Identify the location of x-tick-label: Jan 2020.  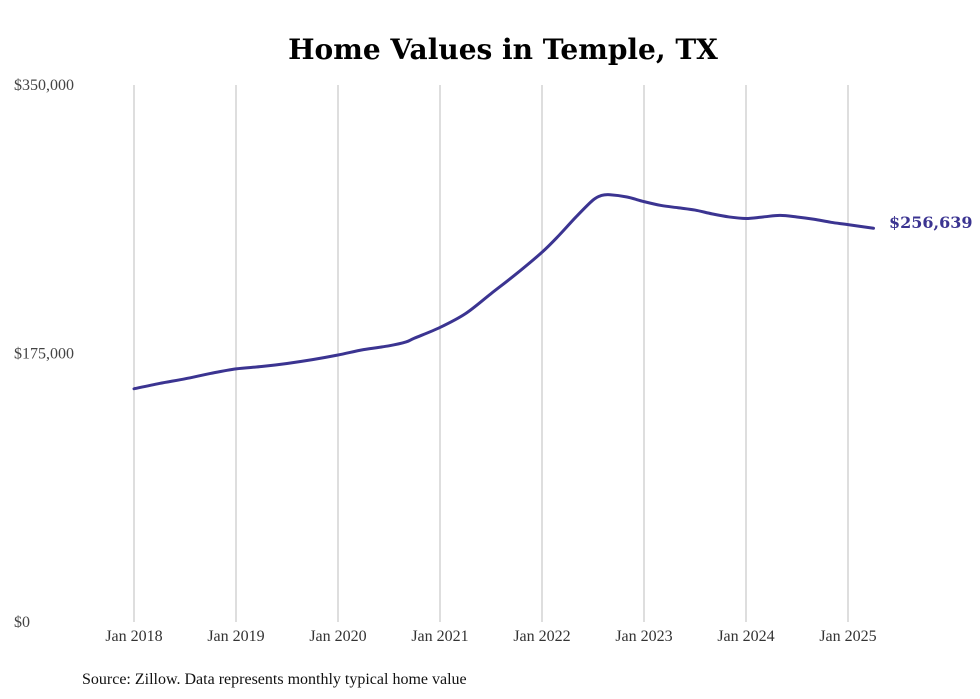
(337, 636).